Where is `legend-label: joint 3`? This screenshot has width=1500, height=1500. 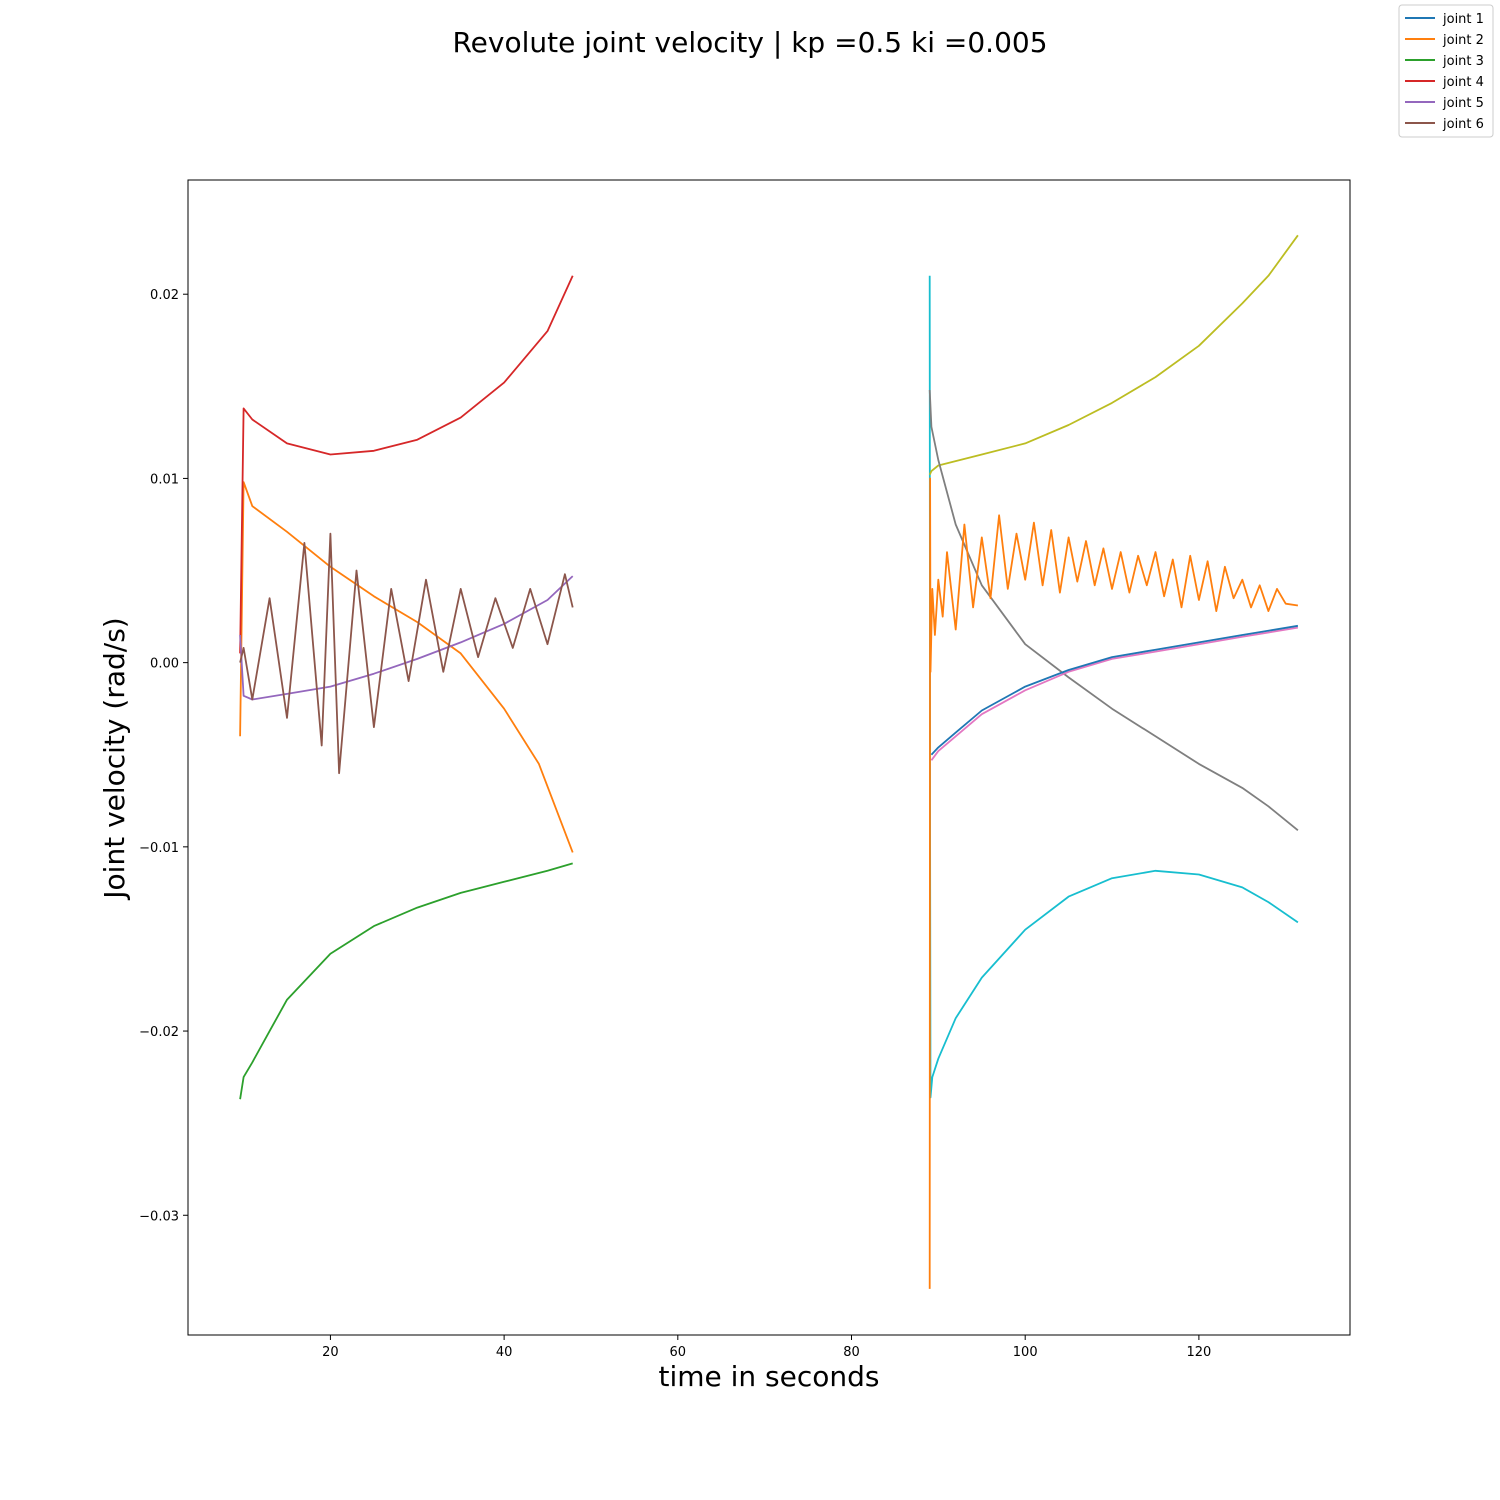
legend-label: joint 3 is located at coordinates (1463, 61).